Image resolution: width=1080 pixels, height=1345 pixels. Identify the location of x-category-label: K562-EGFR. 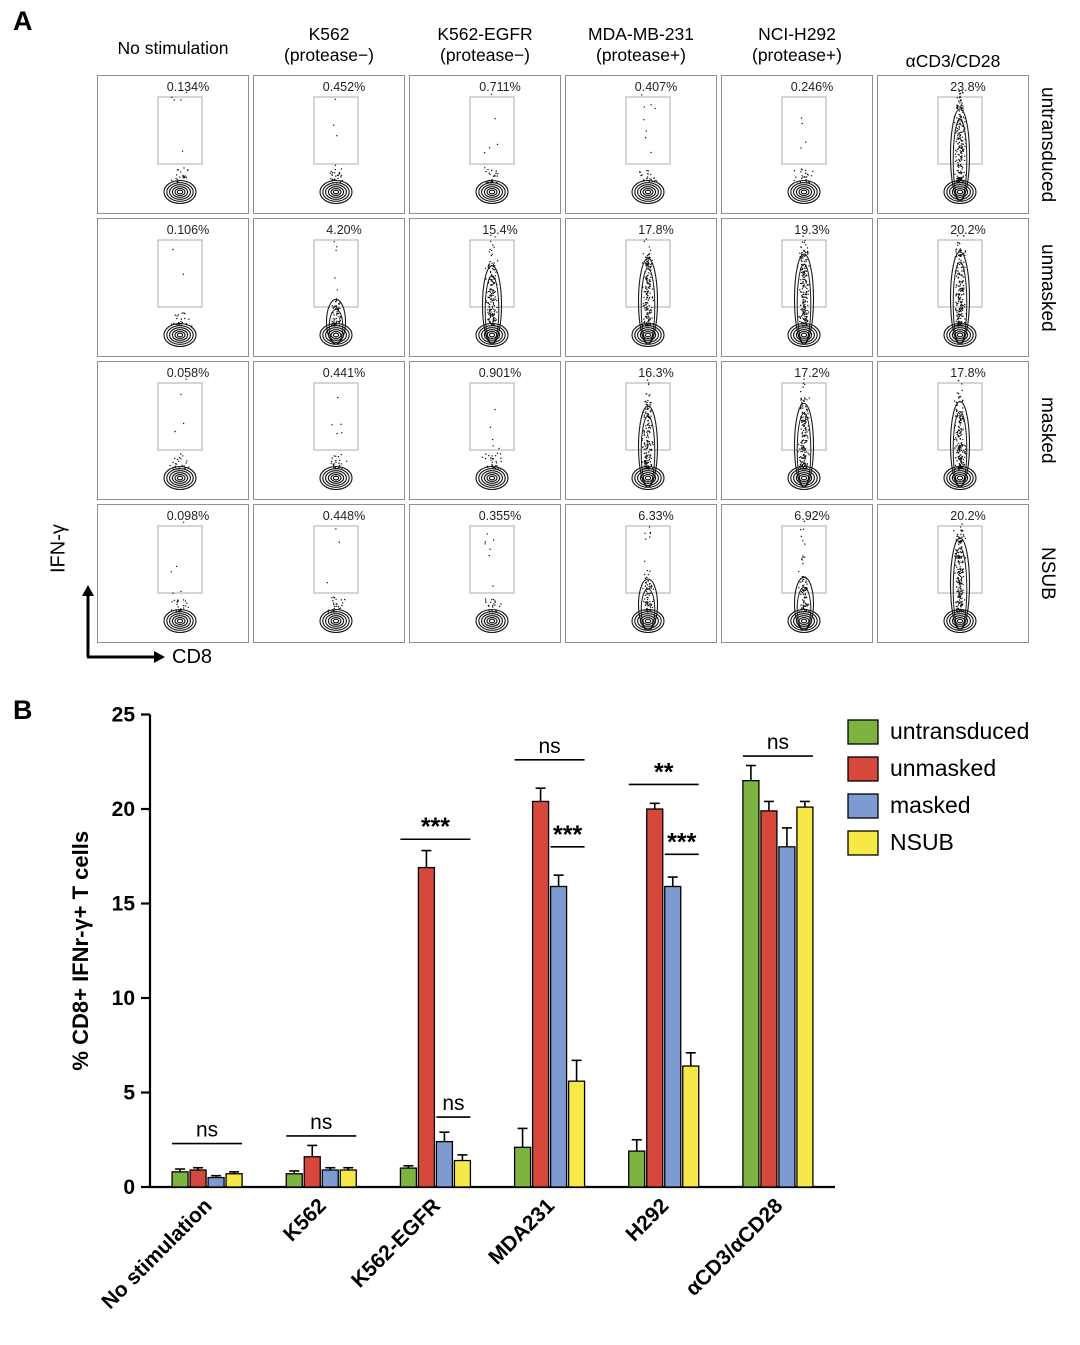
(396, 1243).